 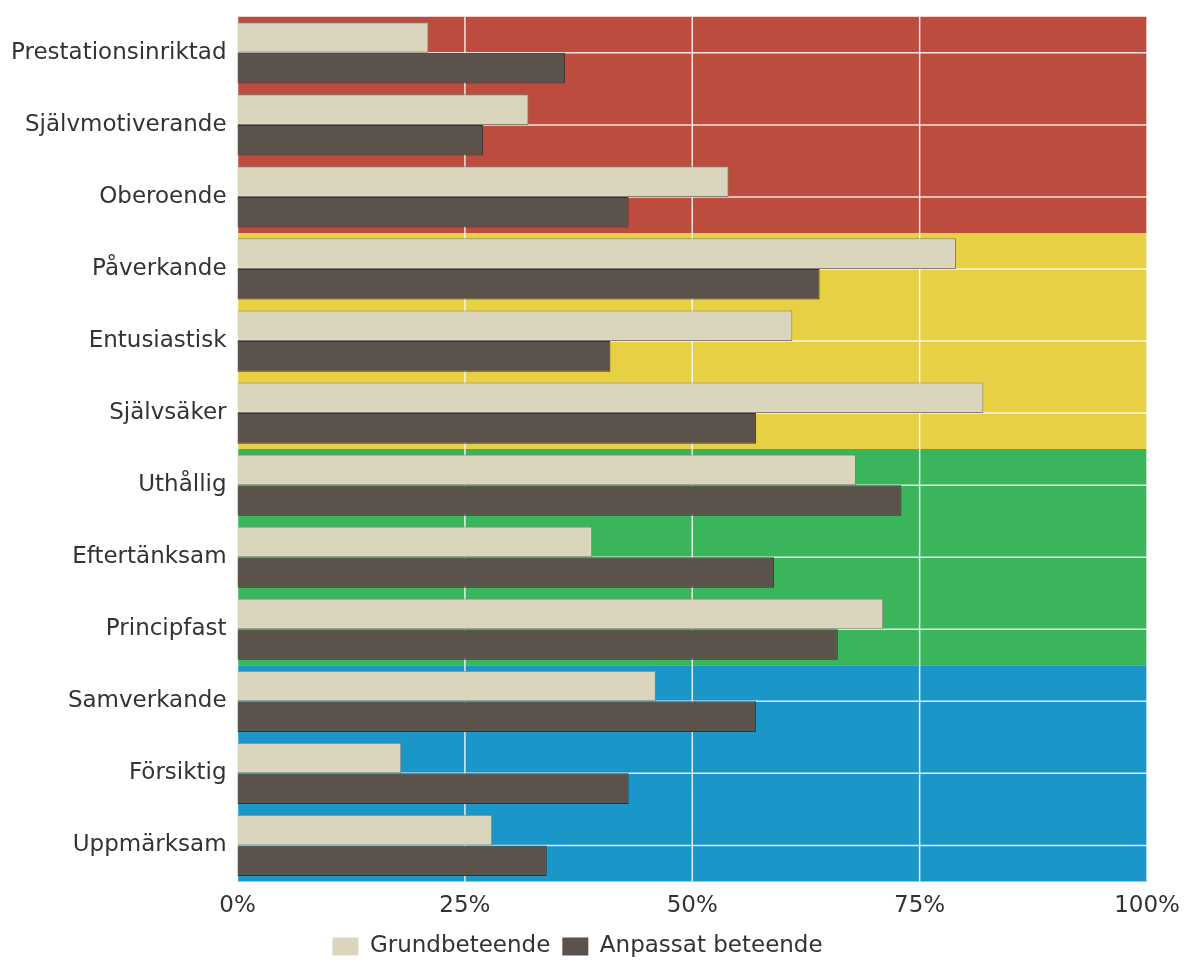 I want to click on y-tick-label: Påverkande, so click(x=159, y=266).